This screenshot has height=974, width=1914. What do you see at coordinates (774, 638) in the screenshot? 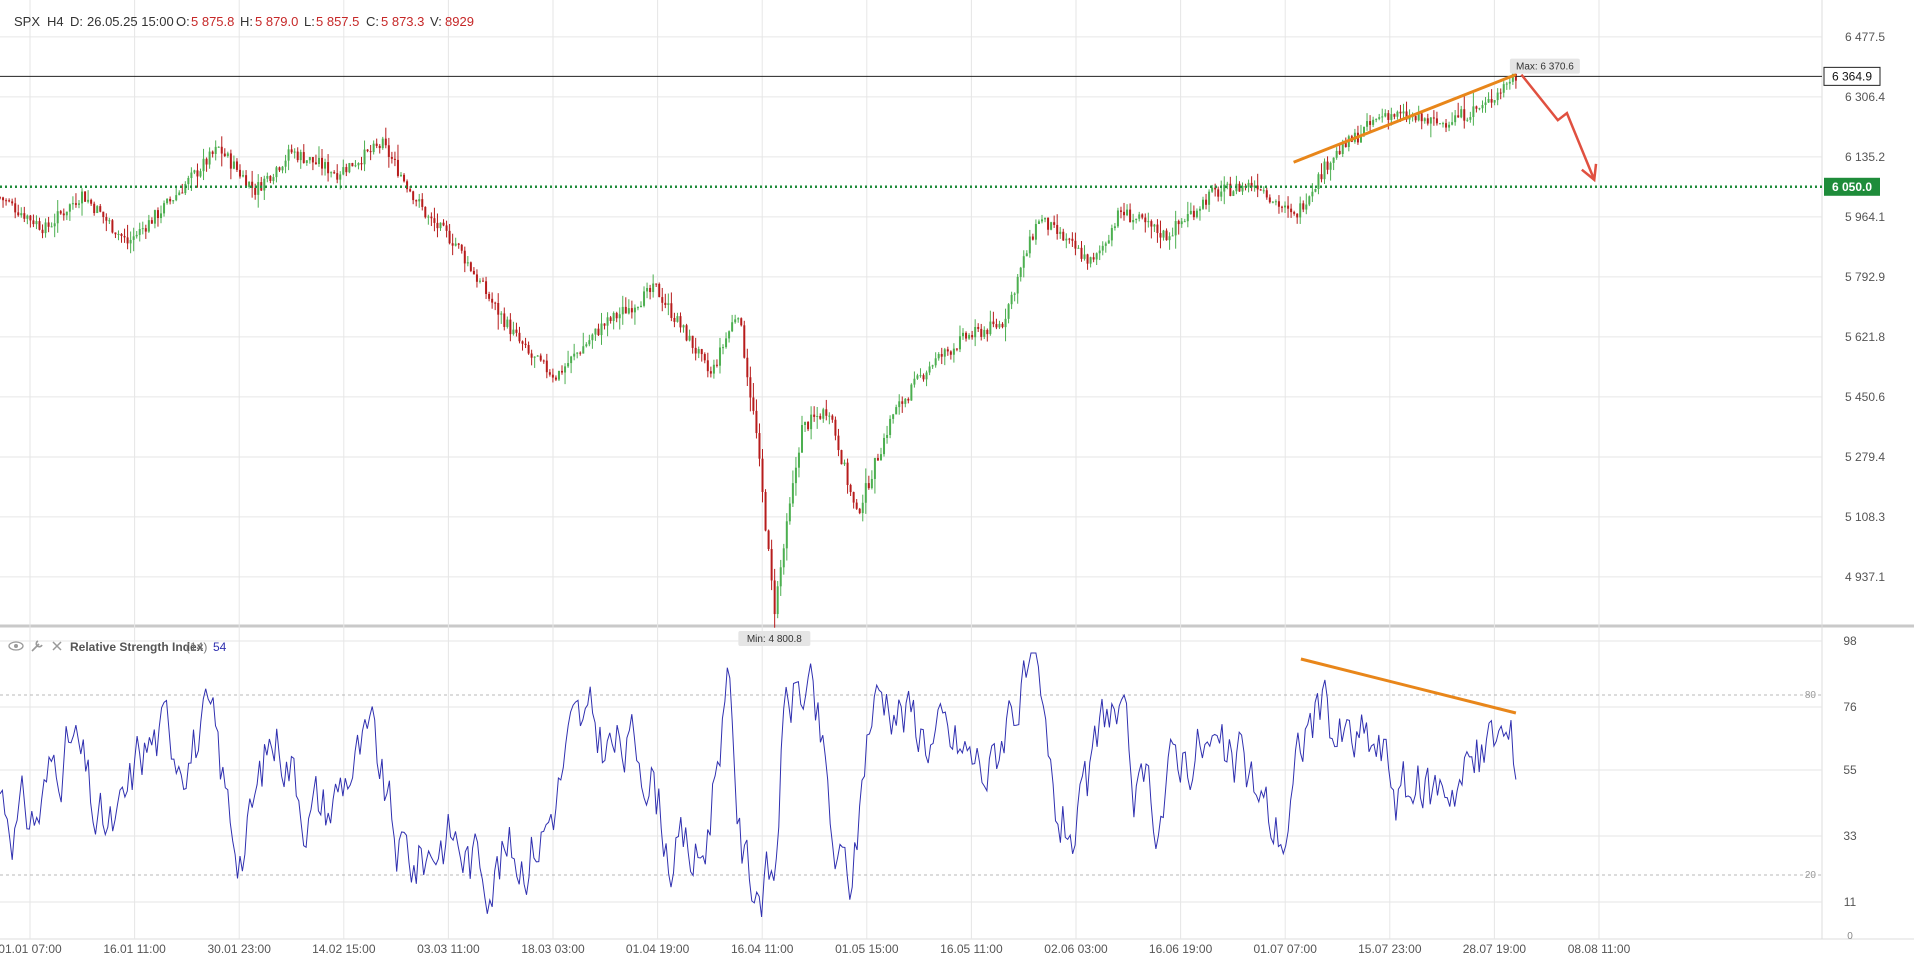
I see `min-annotation-box` at bounding box center [774, 638].